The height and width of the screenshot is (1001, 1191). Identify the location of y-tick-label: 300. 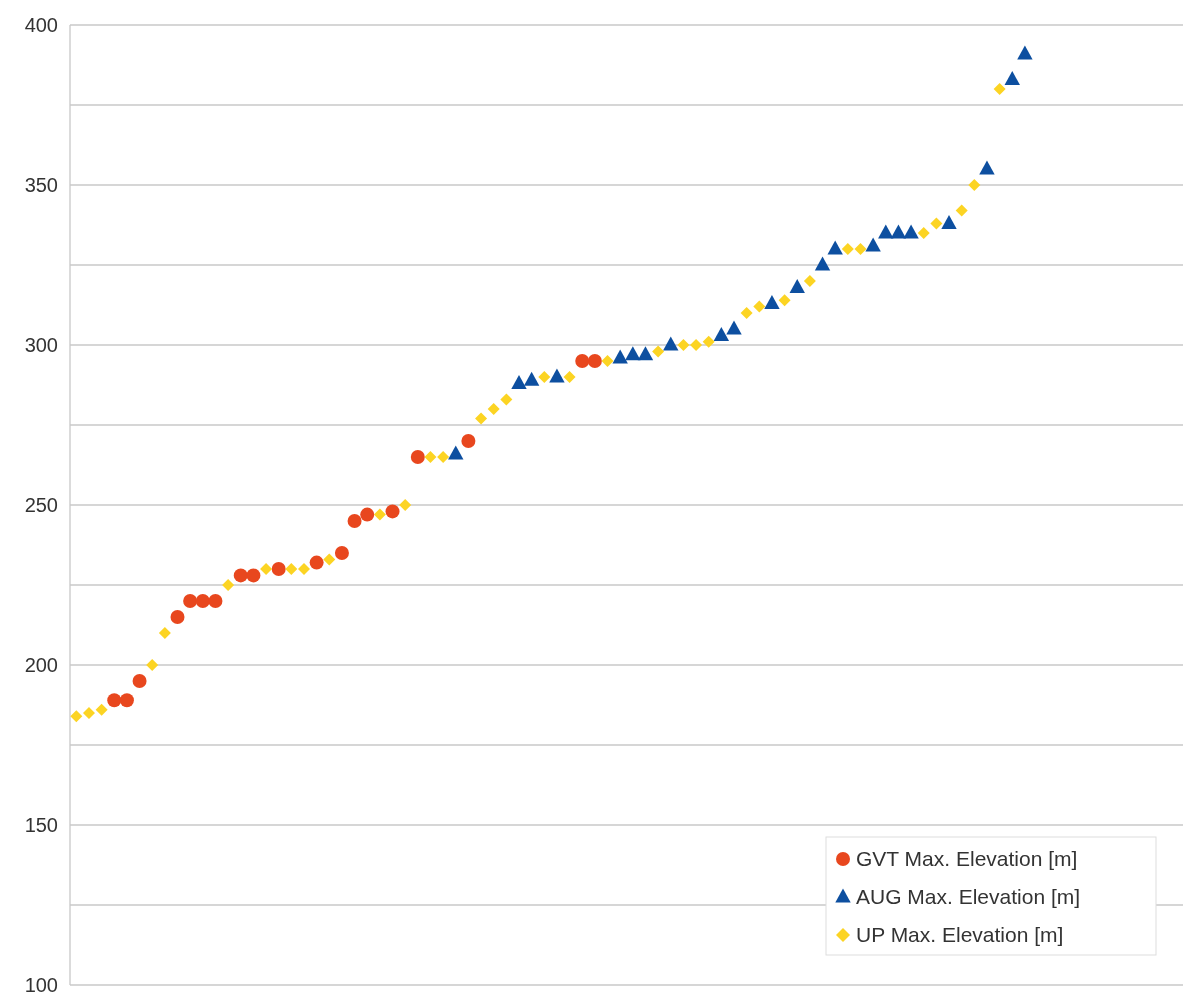
(41, 345).